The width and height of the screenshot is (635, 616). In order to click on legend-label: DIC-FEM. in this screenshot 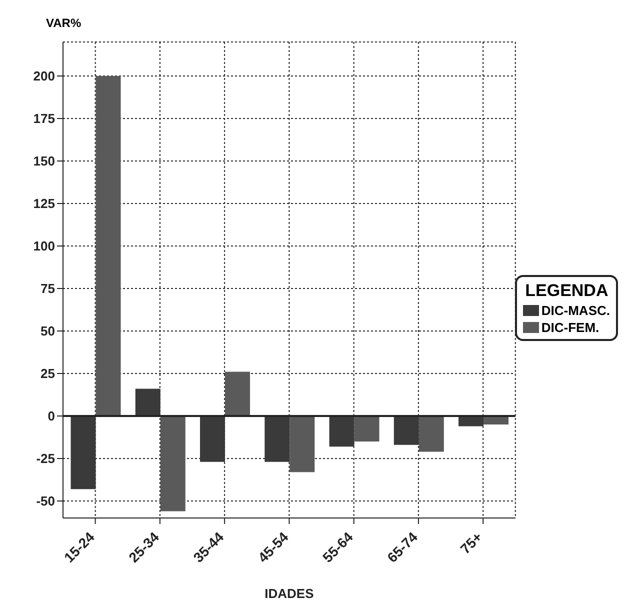, I will do `click(570, 327)`.